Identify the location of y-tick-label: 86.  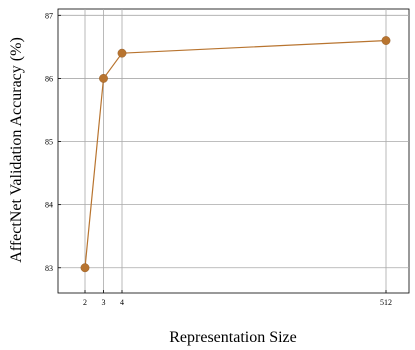
(49, 78).